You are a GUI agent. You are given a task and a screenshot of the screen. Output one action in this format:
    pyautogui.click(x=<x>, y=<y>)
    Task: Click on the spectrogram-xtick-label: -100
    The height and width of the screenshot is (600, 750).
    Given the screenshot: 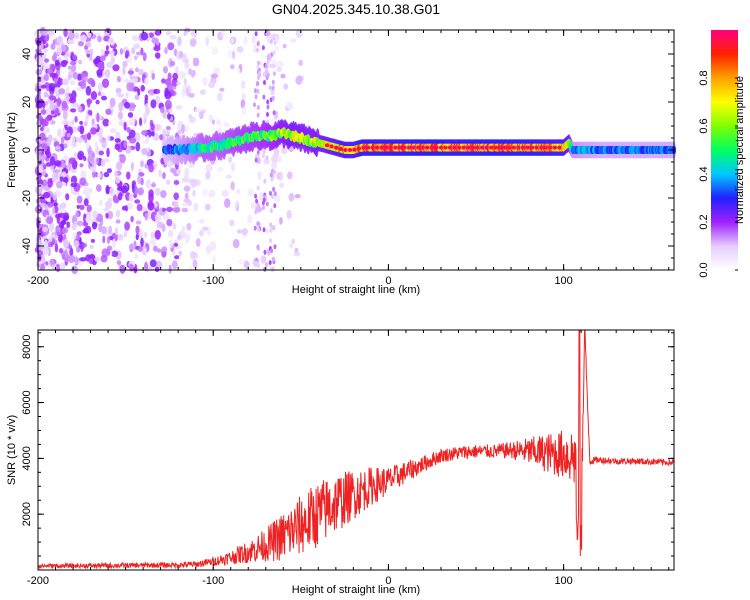 What is the action you would take?
    pyautogui.click(x=213, y=281)
    